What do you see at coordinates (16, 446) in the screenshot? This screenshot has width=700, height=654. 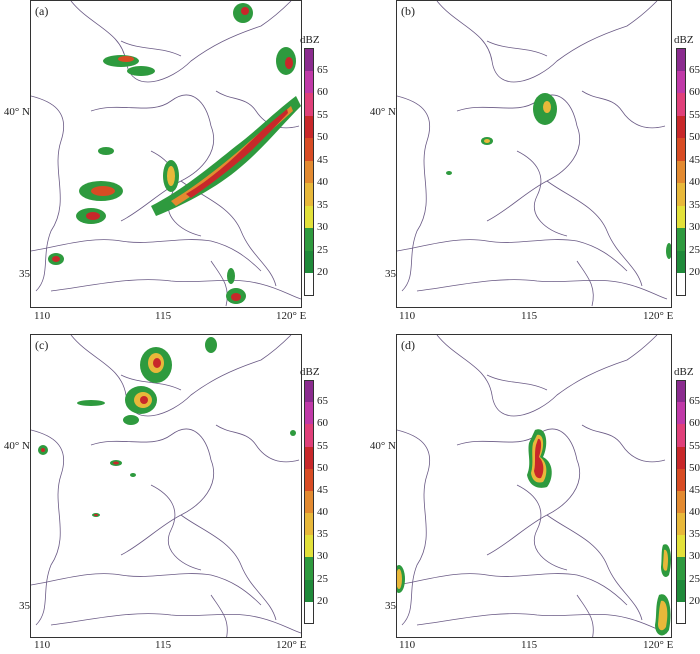 I see `lat-label-40-c: 40° N` at bounding box center [16, 446].